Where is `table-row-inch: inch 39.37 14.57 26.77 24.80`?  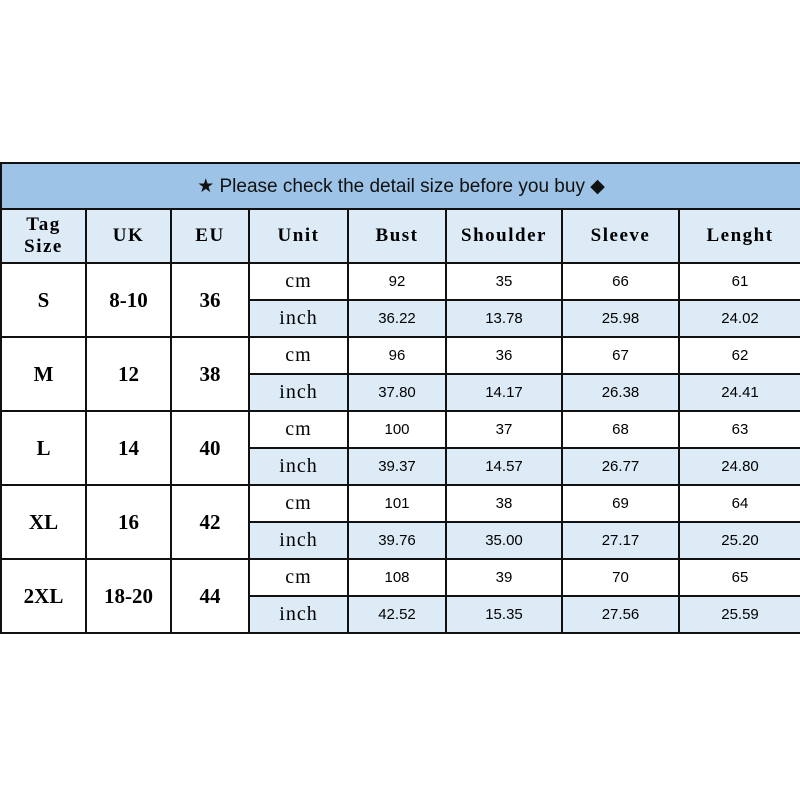
table-row-inch: inch 39.37 14.57 26.77 24.80 is located at coordinates (400, 466).